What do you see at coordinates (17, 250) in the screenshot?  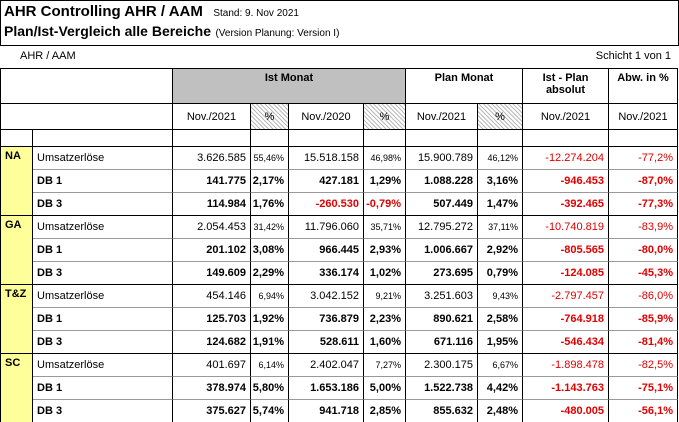 I see `region-code: GA` at bounding box center [17, 250].